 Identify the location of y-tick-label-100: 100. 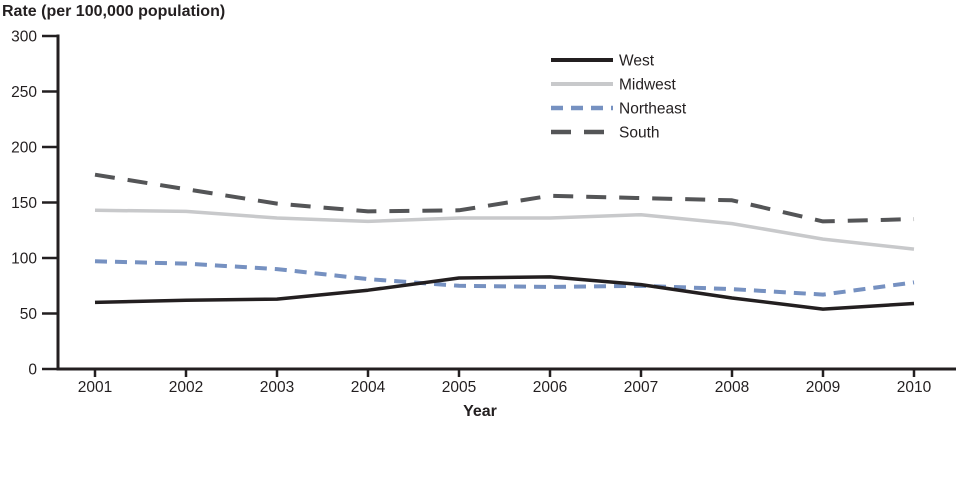
(24, 259).